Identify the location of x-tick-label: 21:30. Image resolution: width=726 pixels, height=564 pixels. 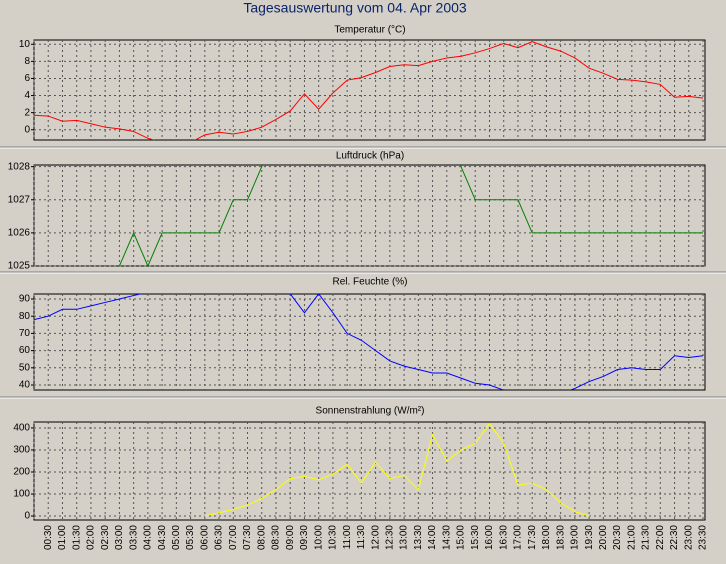
(646, 537).